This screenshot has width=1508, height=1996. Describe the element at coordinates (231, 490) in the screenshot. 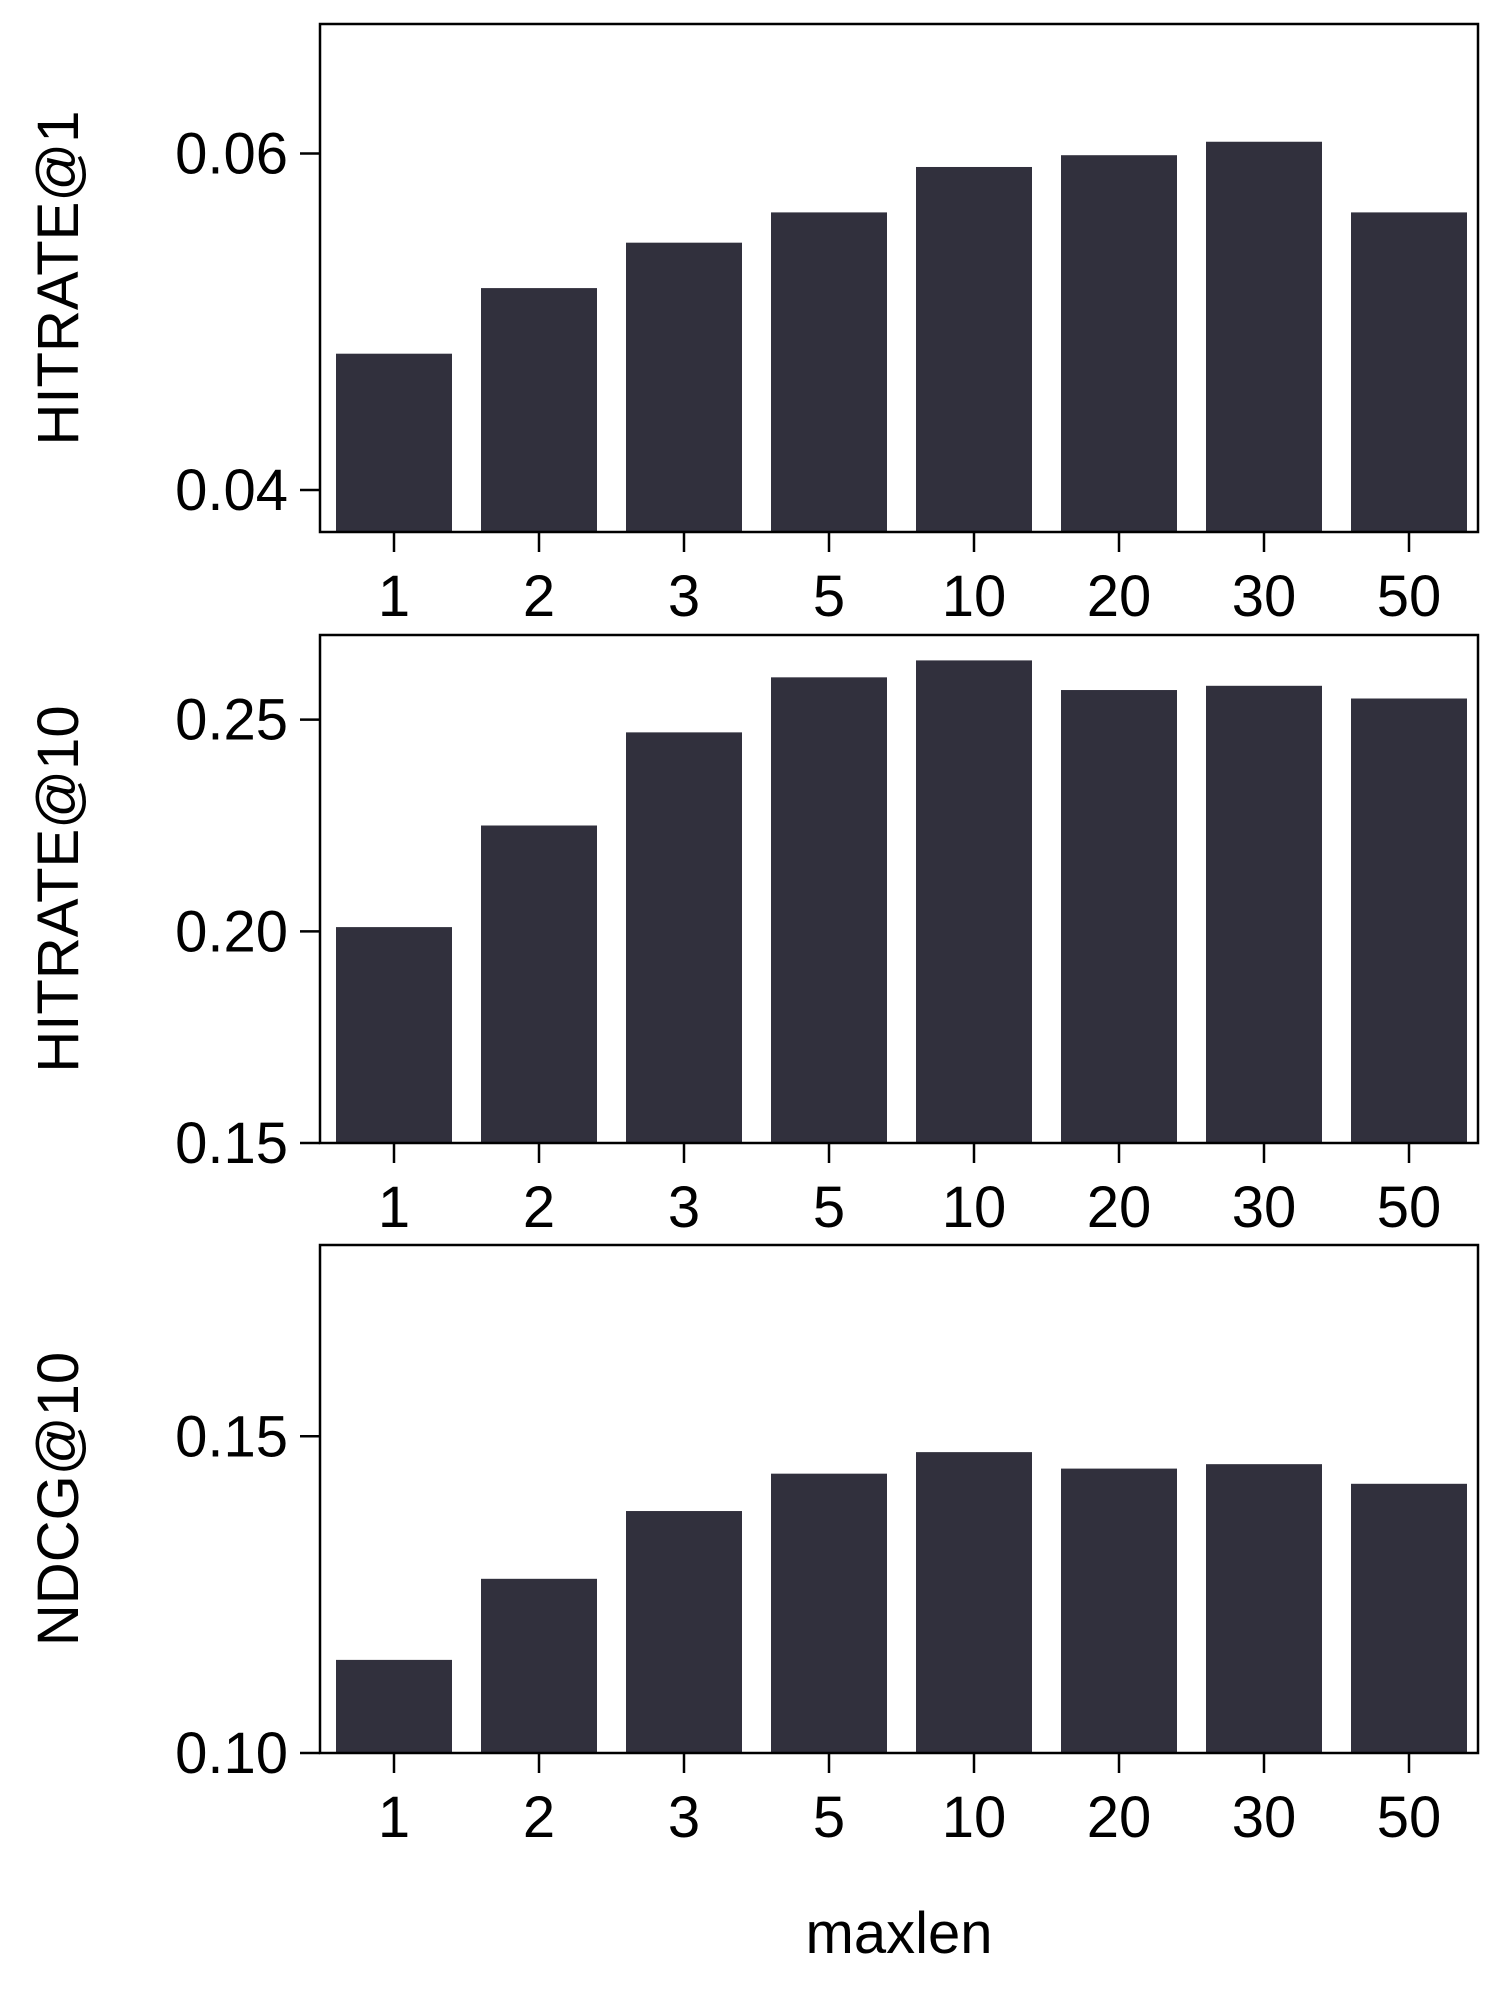

I see `y-tick-label: 0.04` at that location.